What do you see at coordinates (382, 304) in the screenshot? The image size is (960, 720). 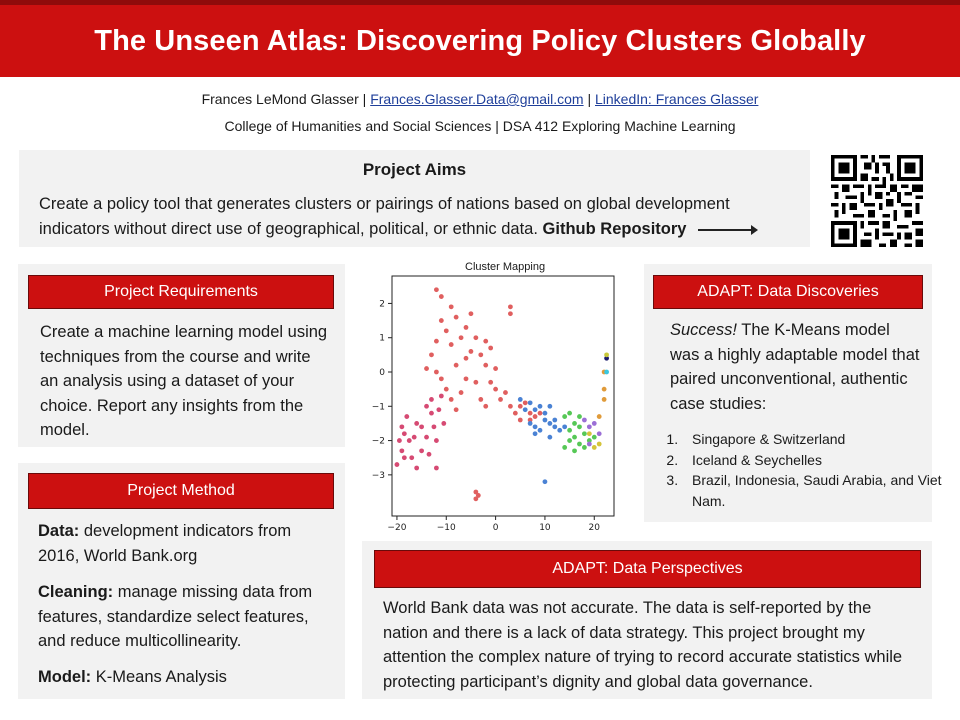 I see `y-tick-label: 2` at bounding box center [382, 304].